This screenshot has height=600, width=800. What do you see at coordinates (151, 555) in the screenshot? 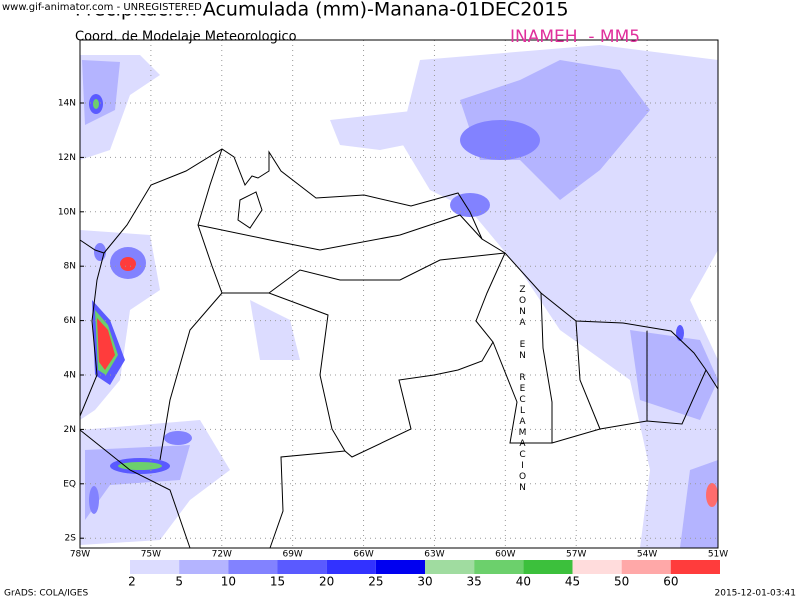
I see `lon-label: 75W` at bounding box center [151, 555].